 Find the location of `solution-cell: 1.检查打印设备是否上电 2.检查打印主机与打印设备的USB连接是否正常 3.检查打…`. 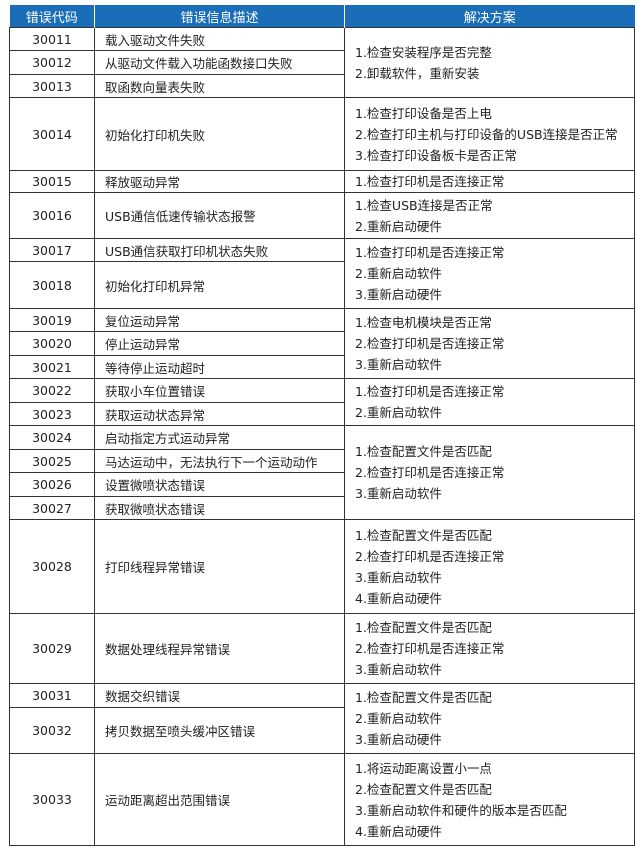

solution-cell: 1.检查打印设备是否上电 2.检查打印主机与打印设备的USB连接是否正常 3.检查打… is located at coordinates (489, 134).